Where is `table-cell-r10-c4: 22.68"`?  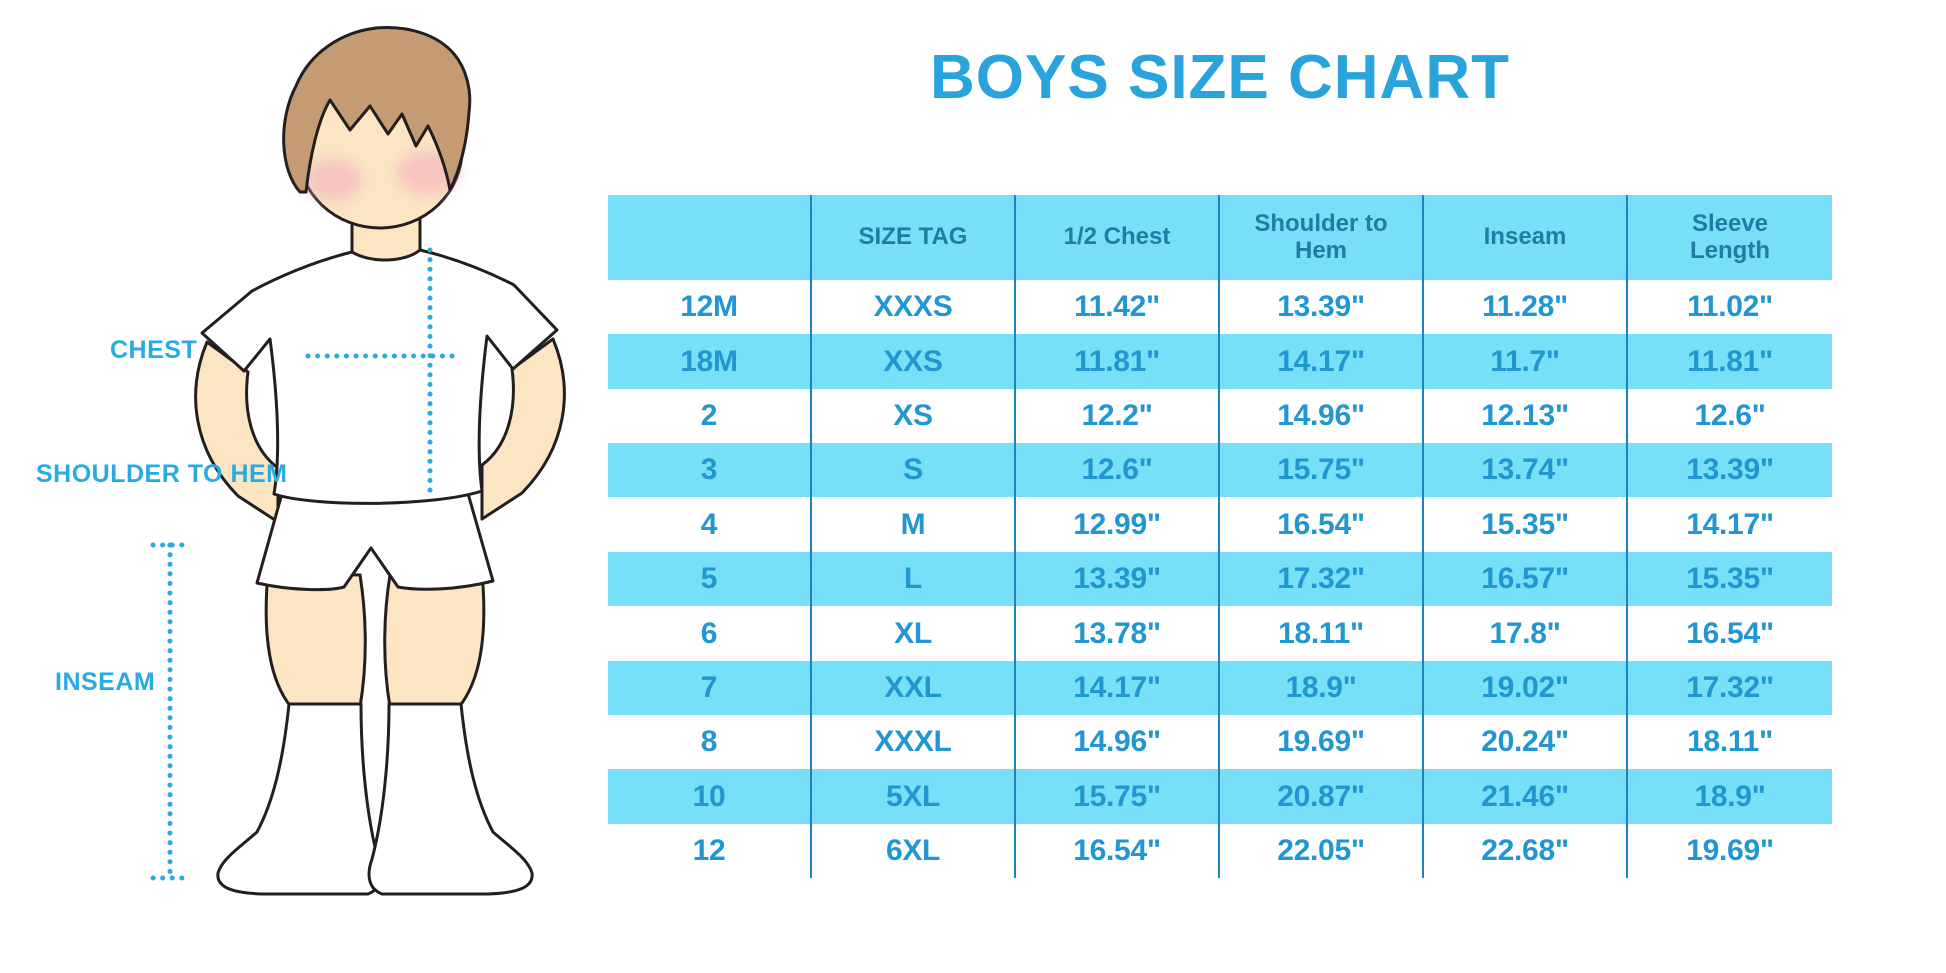
table-cell-r10-c4: 22.68" is located at coordinates (1526, 850).